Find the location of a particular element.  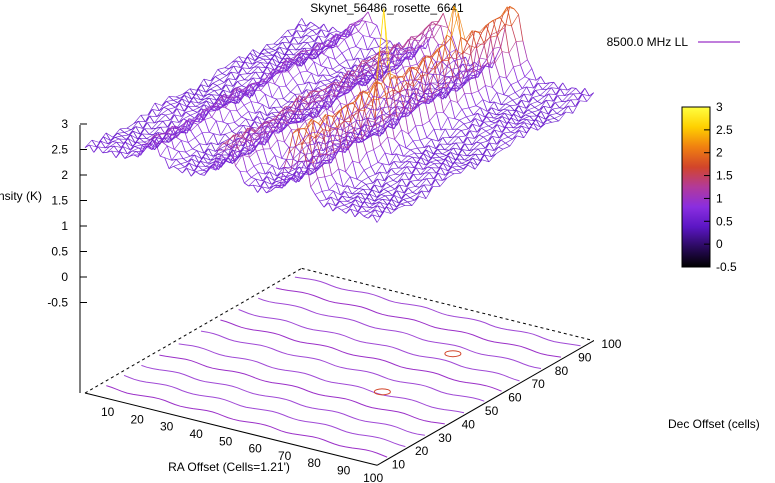

colorbar-tick-label: 2.5 is located at coordinates (724, 130).